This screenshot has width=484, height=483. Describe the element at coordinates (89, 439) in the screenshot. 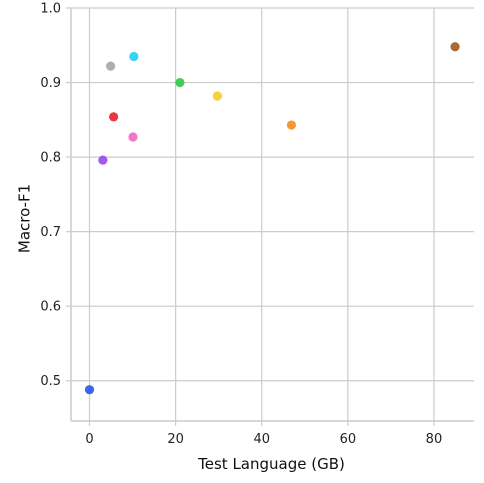

I see `x-tick-label: 0` at that location.